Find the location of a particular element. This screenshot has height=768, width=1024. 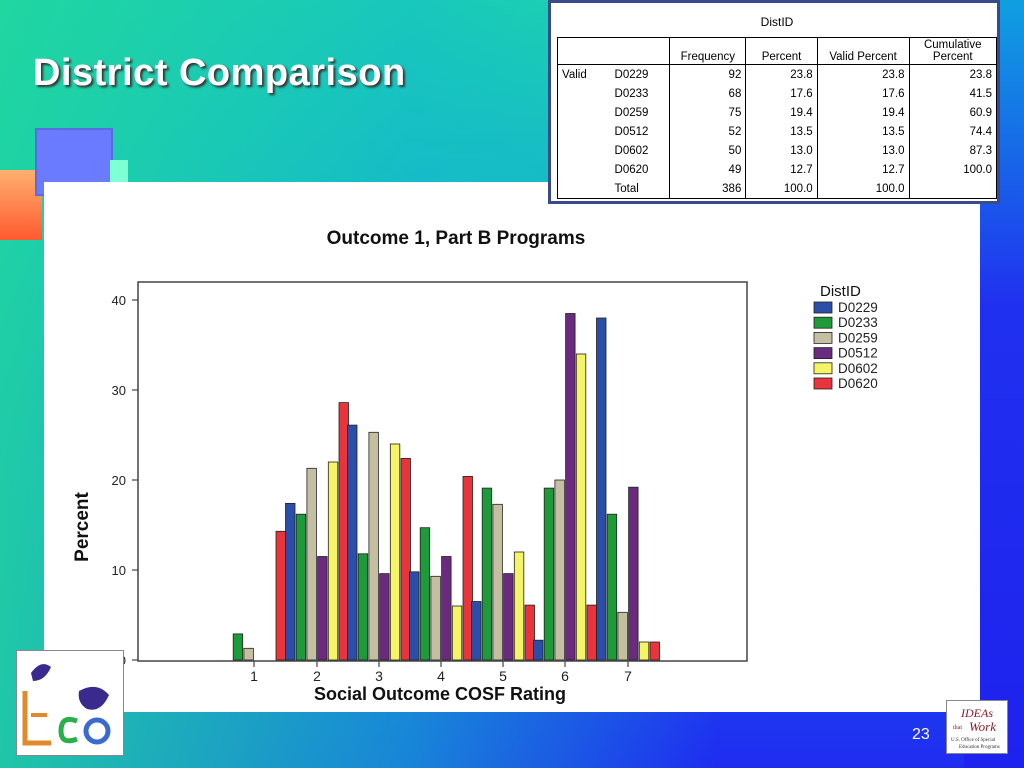

y-axis-label: Percent is located at coordinates (82, 526).